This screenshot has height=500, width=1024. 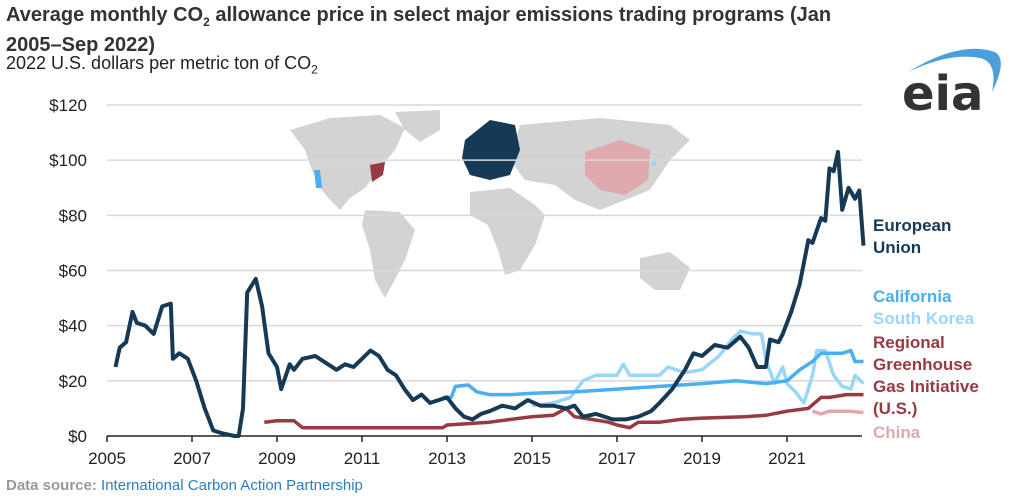 What do you see at coordinates (897, 432) in the screenshot?
I see `legend-china: China` at bounding box center [897, 432].